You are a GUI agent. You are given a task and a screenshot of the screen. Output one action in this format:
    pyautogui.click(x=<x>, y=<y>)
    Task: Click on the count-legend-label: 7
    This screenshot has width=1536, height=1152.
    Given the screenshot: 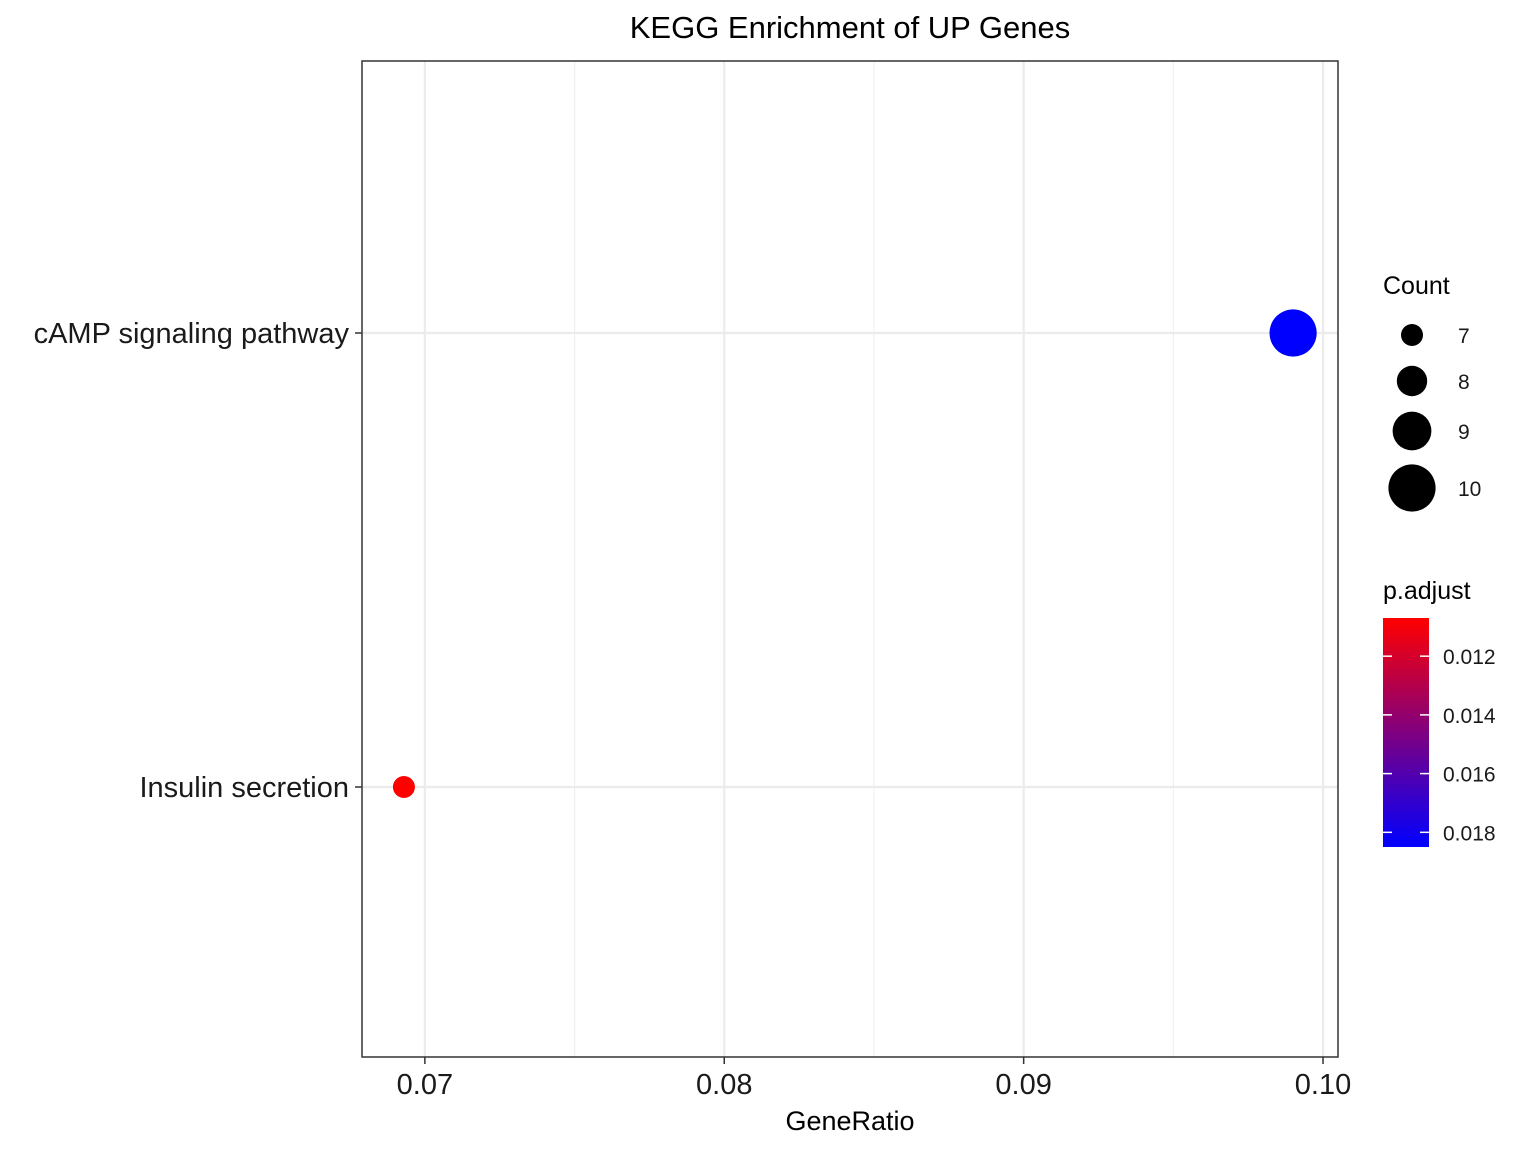 What is the action you would take?
    pyautogui.click(x=1464, y=336)
    